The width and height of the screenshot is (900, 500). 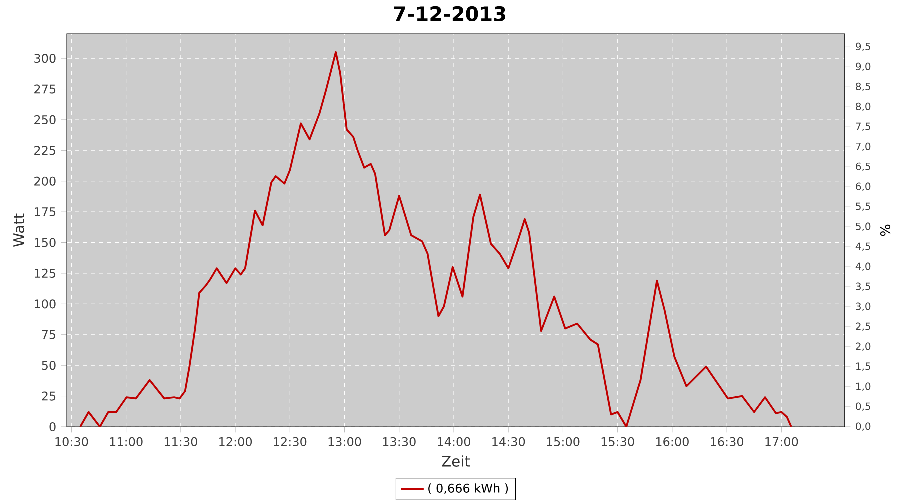 What do you see at coordinates (49, 335) in the screenshot?
I see `y-tick-label: 75` at bounding box center [49, 335].